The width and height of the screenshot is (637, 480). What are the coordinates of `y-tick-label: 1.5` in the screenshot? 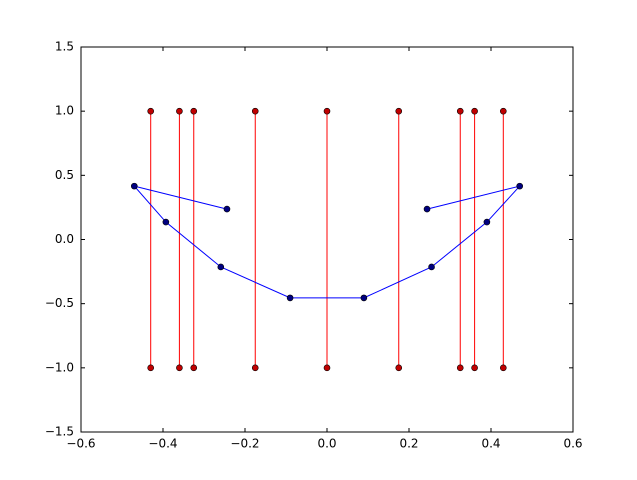 It's located at (64, 47).